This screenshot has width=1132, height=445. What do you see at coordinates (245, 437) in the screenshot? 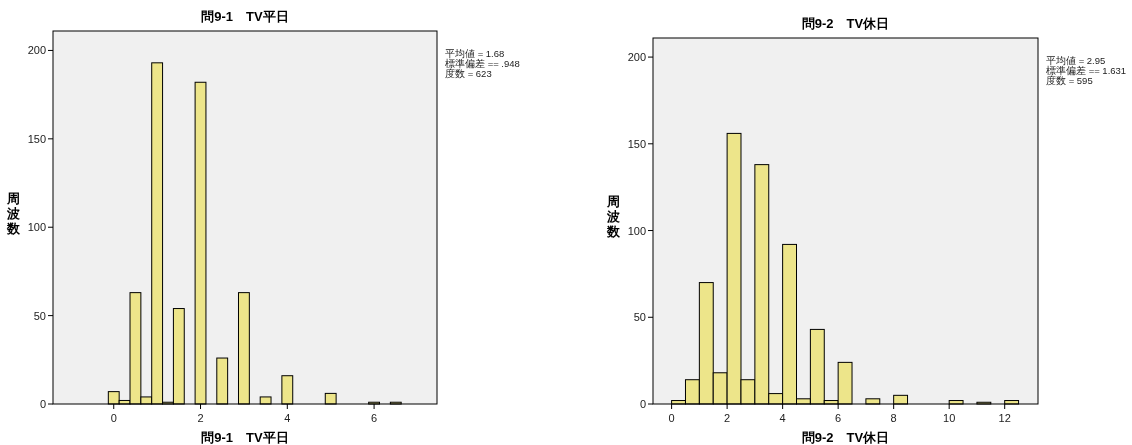
I see `x-axis-title: 問9-1 TV平日` at bounding box center [245, 437].